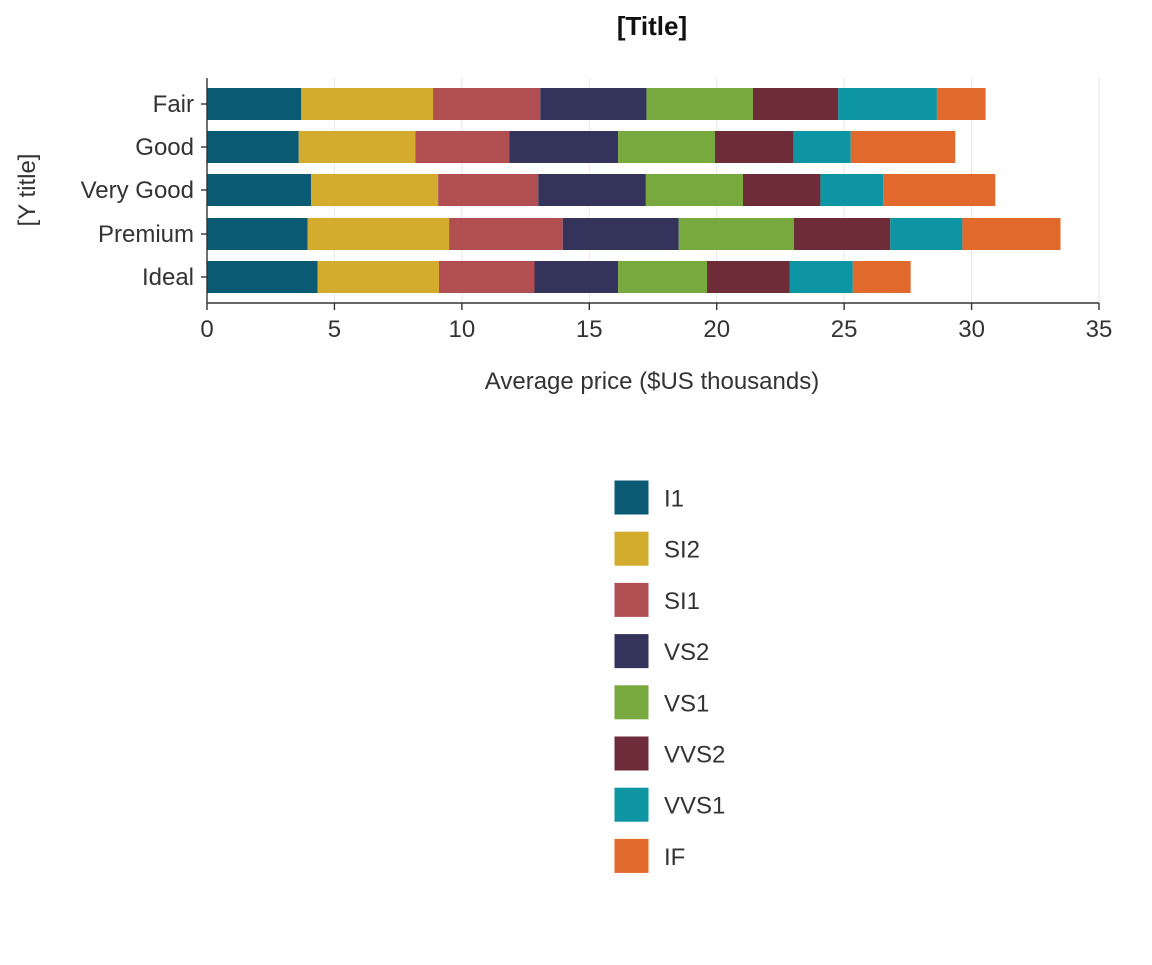  I want to click on y-tick-label: Premium, so click(146, 234).